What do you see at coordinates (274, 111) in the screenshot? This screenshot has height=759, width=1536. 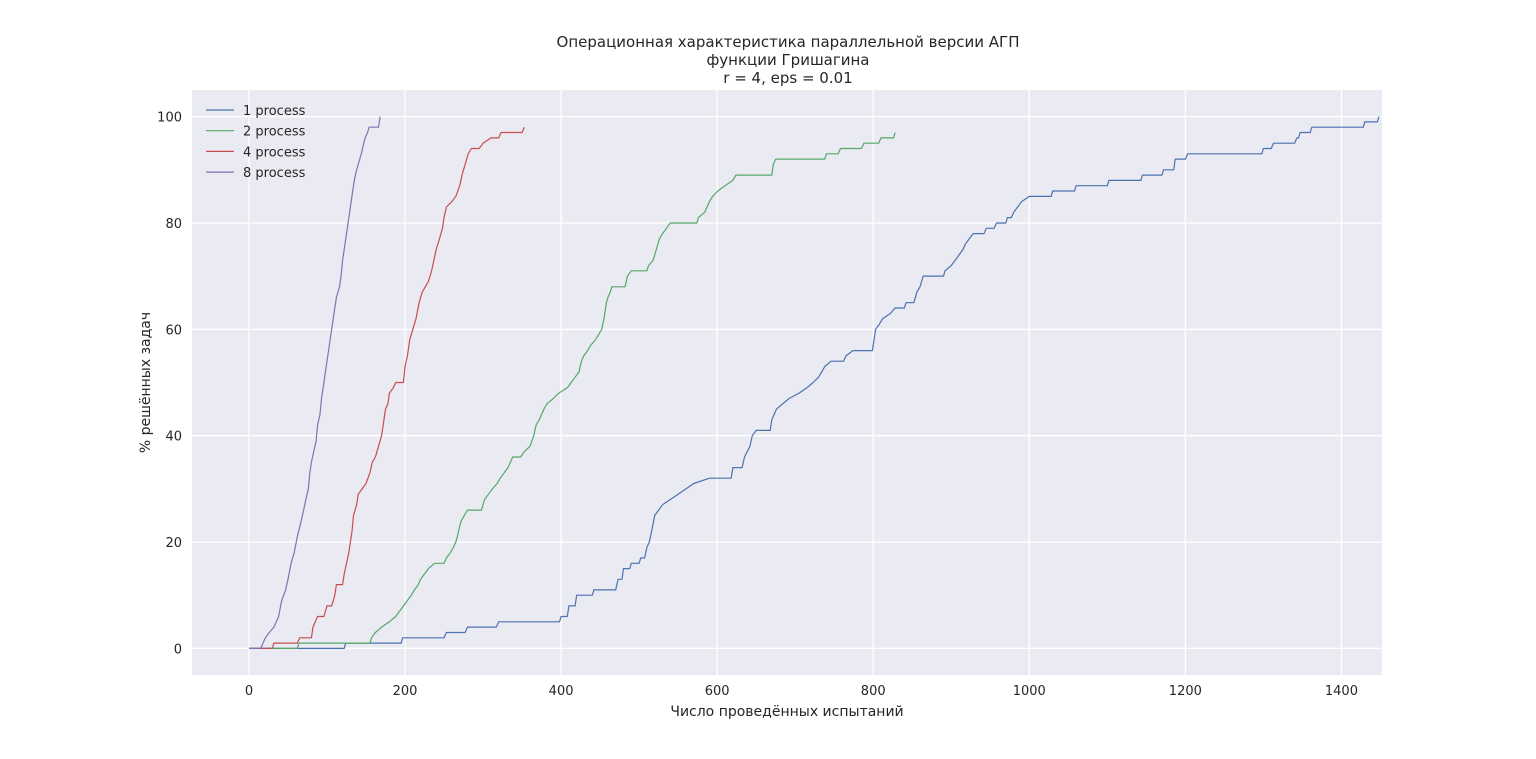 I see `legend-label-1: 1 process` at bounding box center [274, 111].